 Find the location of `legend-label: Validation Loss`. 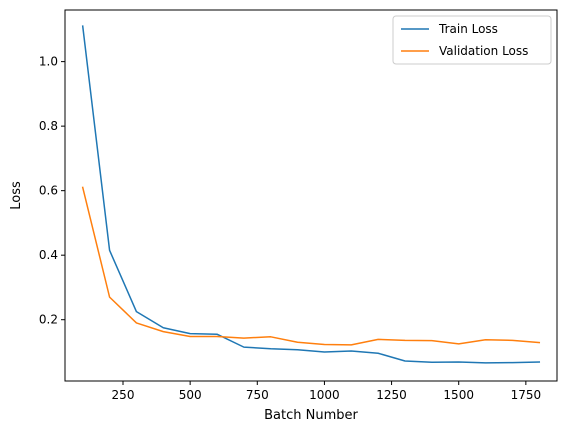

legend-label: Validation Loss is located at coordinates (483, 51).